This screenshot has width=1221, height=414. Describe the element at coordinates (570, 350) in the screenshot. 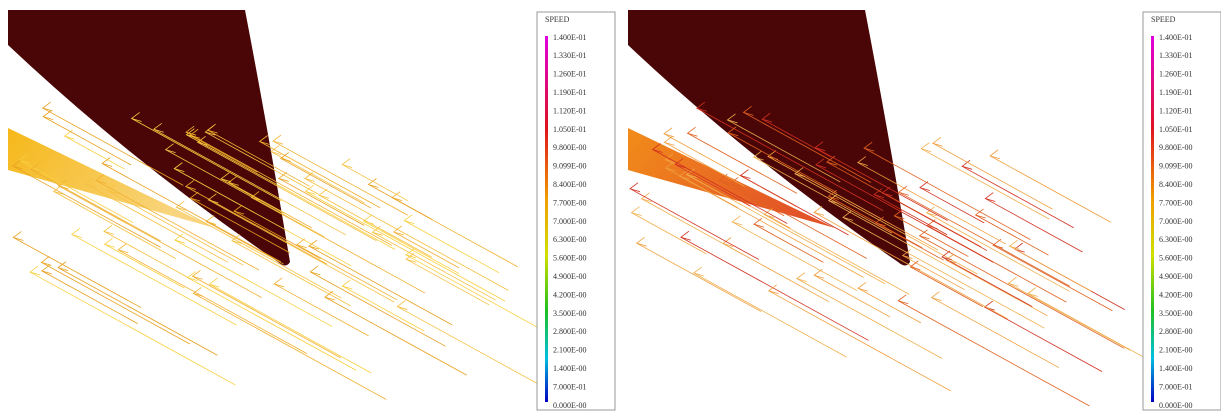

I see `legend-label: 2.100E-00` at that location.